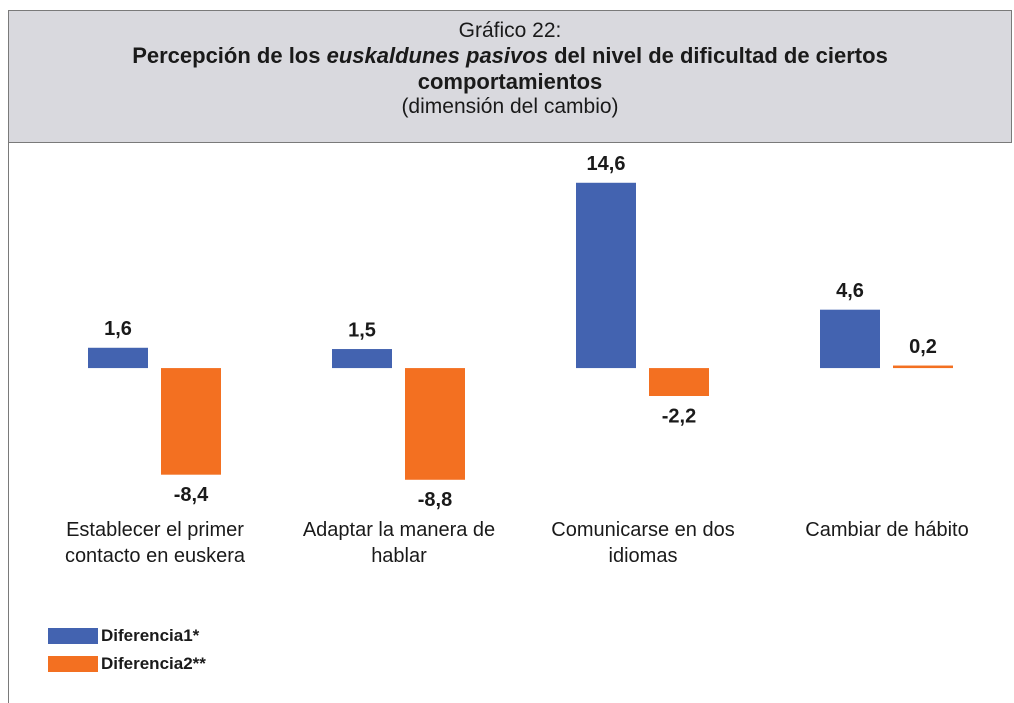 This screenshot has height=703, width=1014. What do you see at coordinates (8, 423) in the screenshot?
I see `frame-line` at bounding box center [8, 423].